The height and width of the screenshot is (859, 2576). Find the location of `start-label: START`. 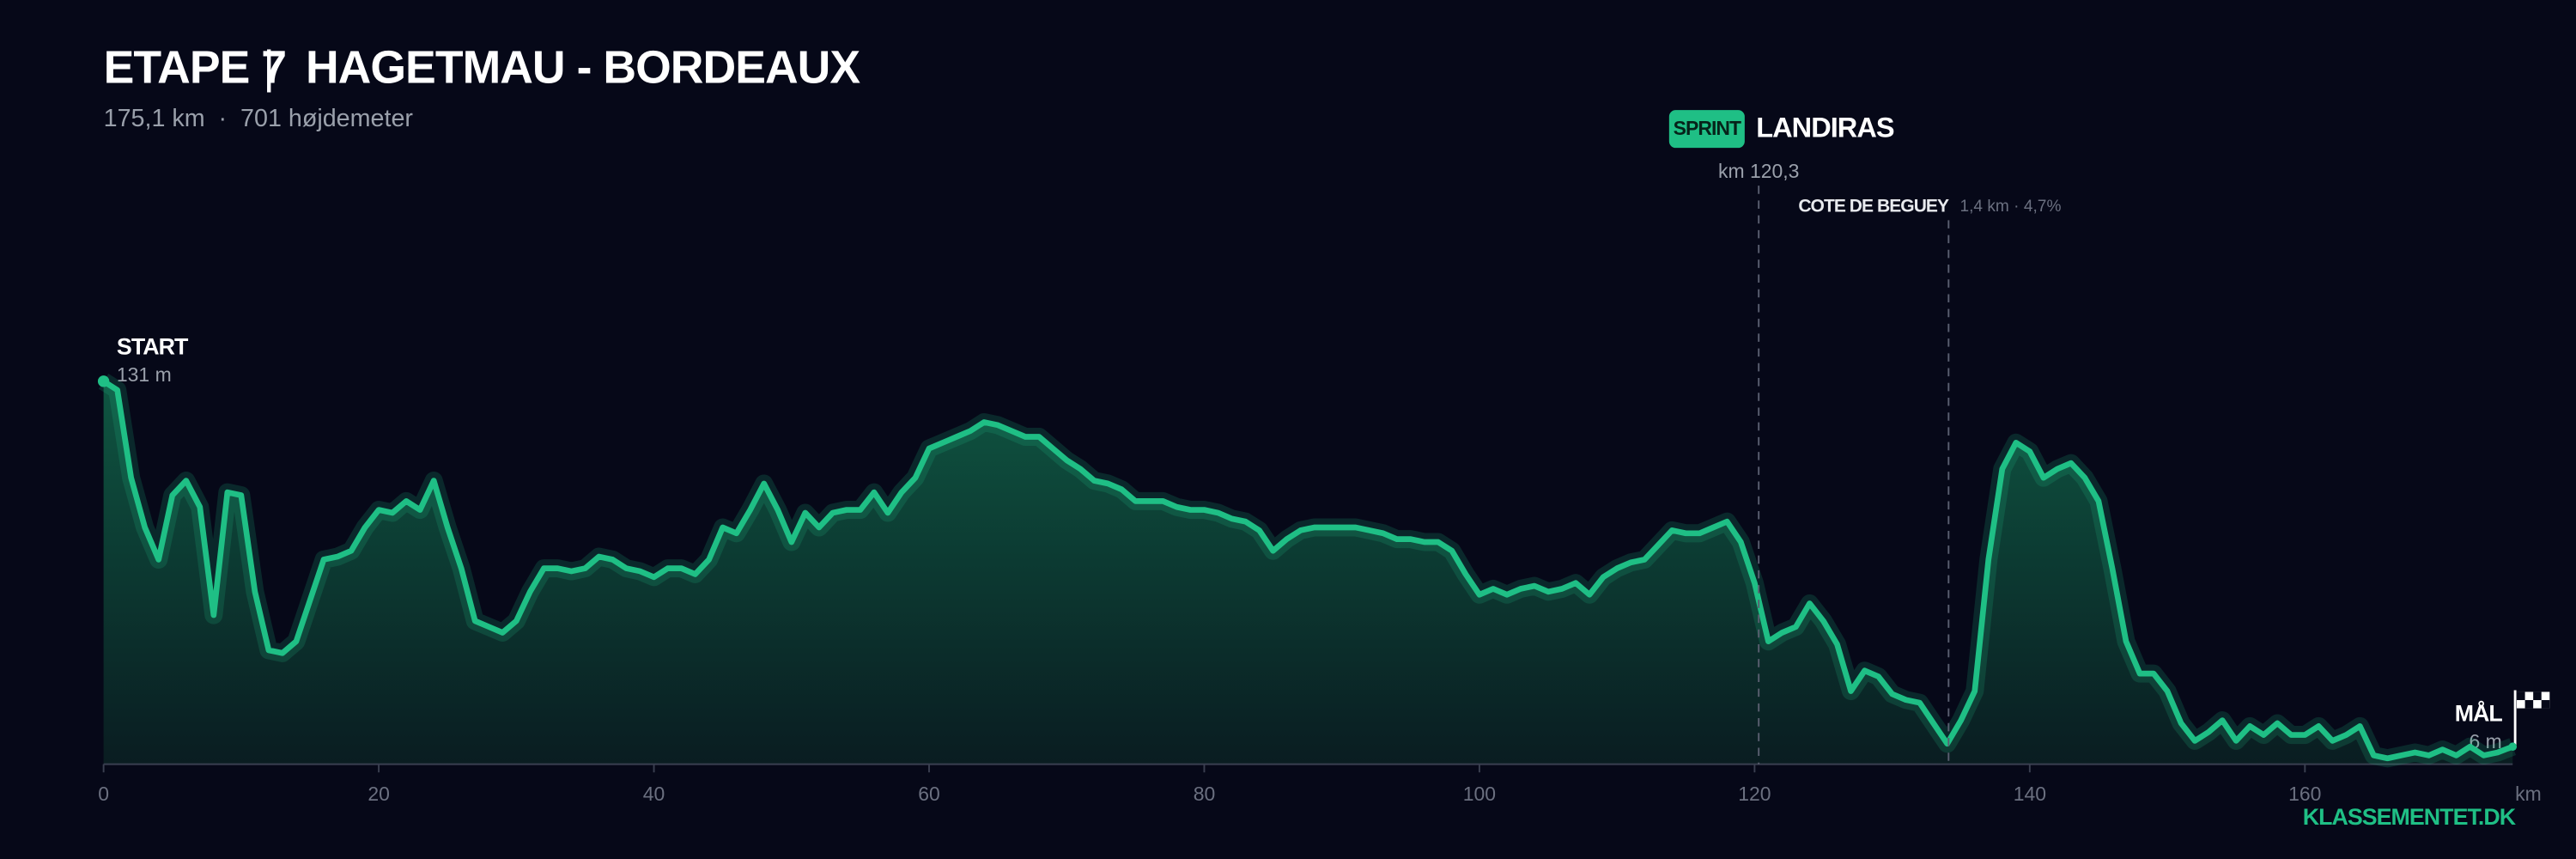

start-label: START is located at coordinates (153, 347).